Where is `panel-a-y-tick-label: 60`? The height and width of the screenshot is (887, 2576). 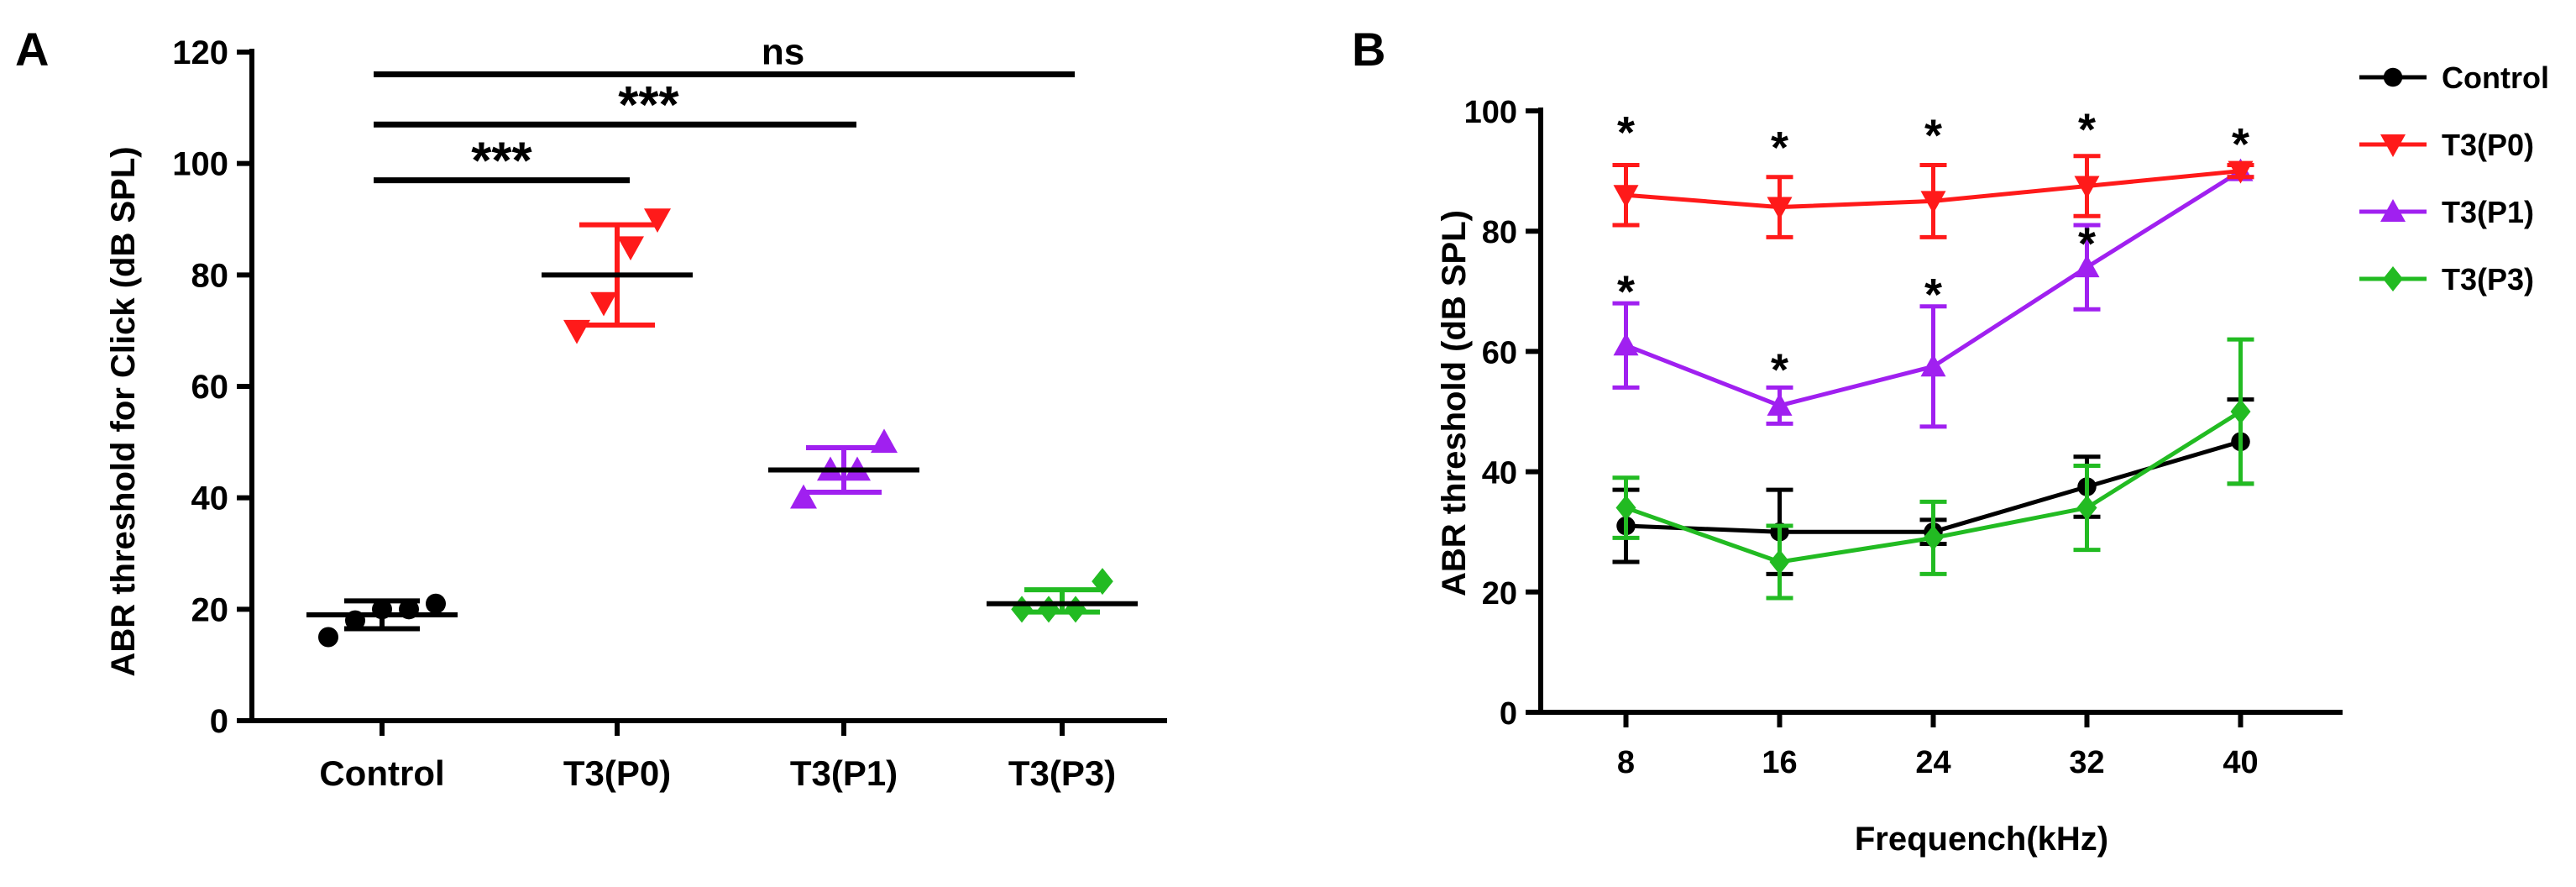
panel-a-y-tick-label: 60 is located at coordinates (210, 388).